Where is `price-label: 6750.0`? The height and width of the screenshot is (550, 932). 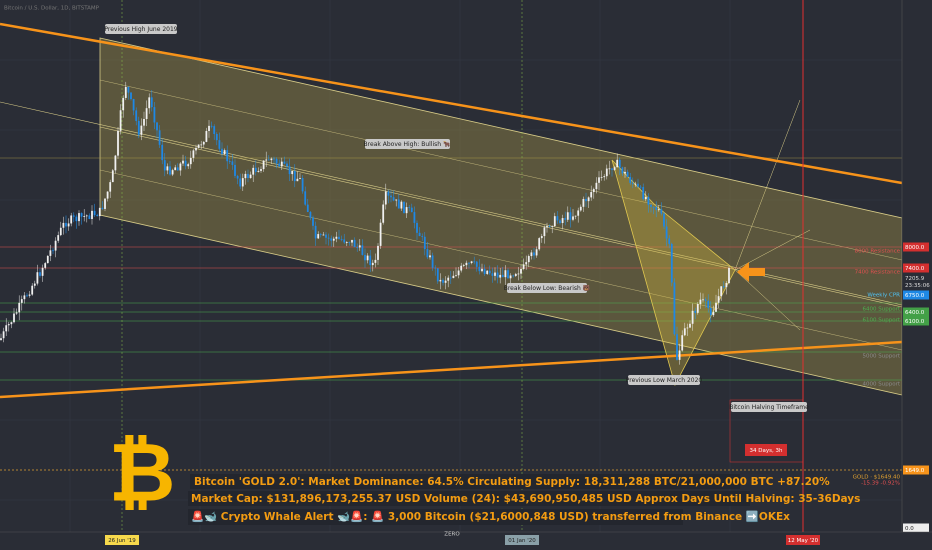
price-label: 6750.0 is located at coordinates (915, 296).